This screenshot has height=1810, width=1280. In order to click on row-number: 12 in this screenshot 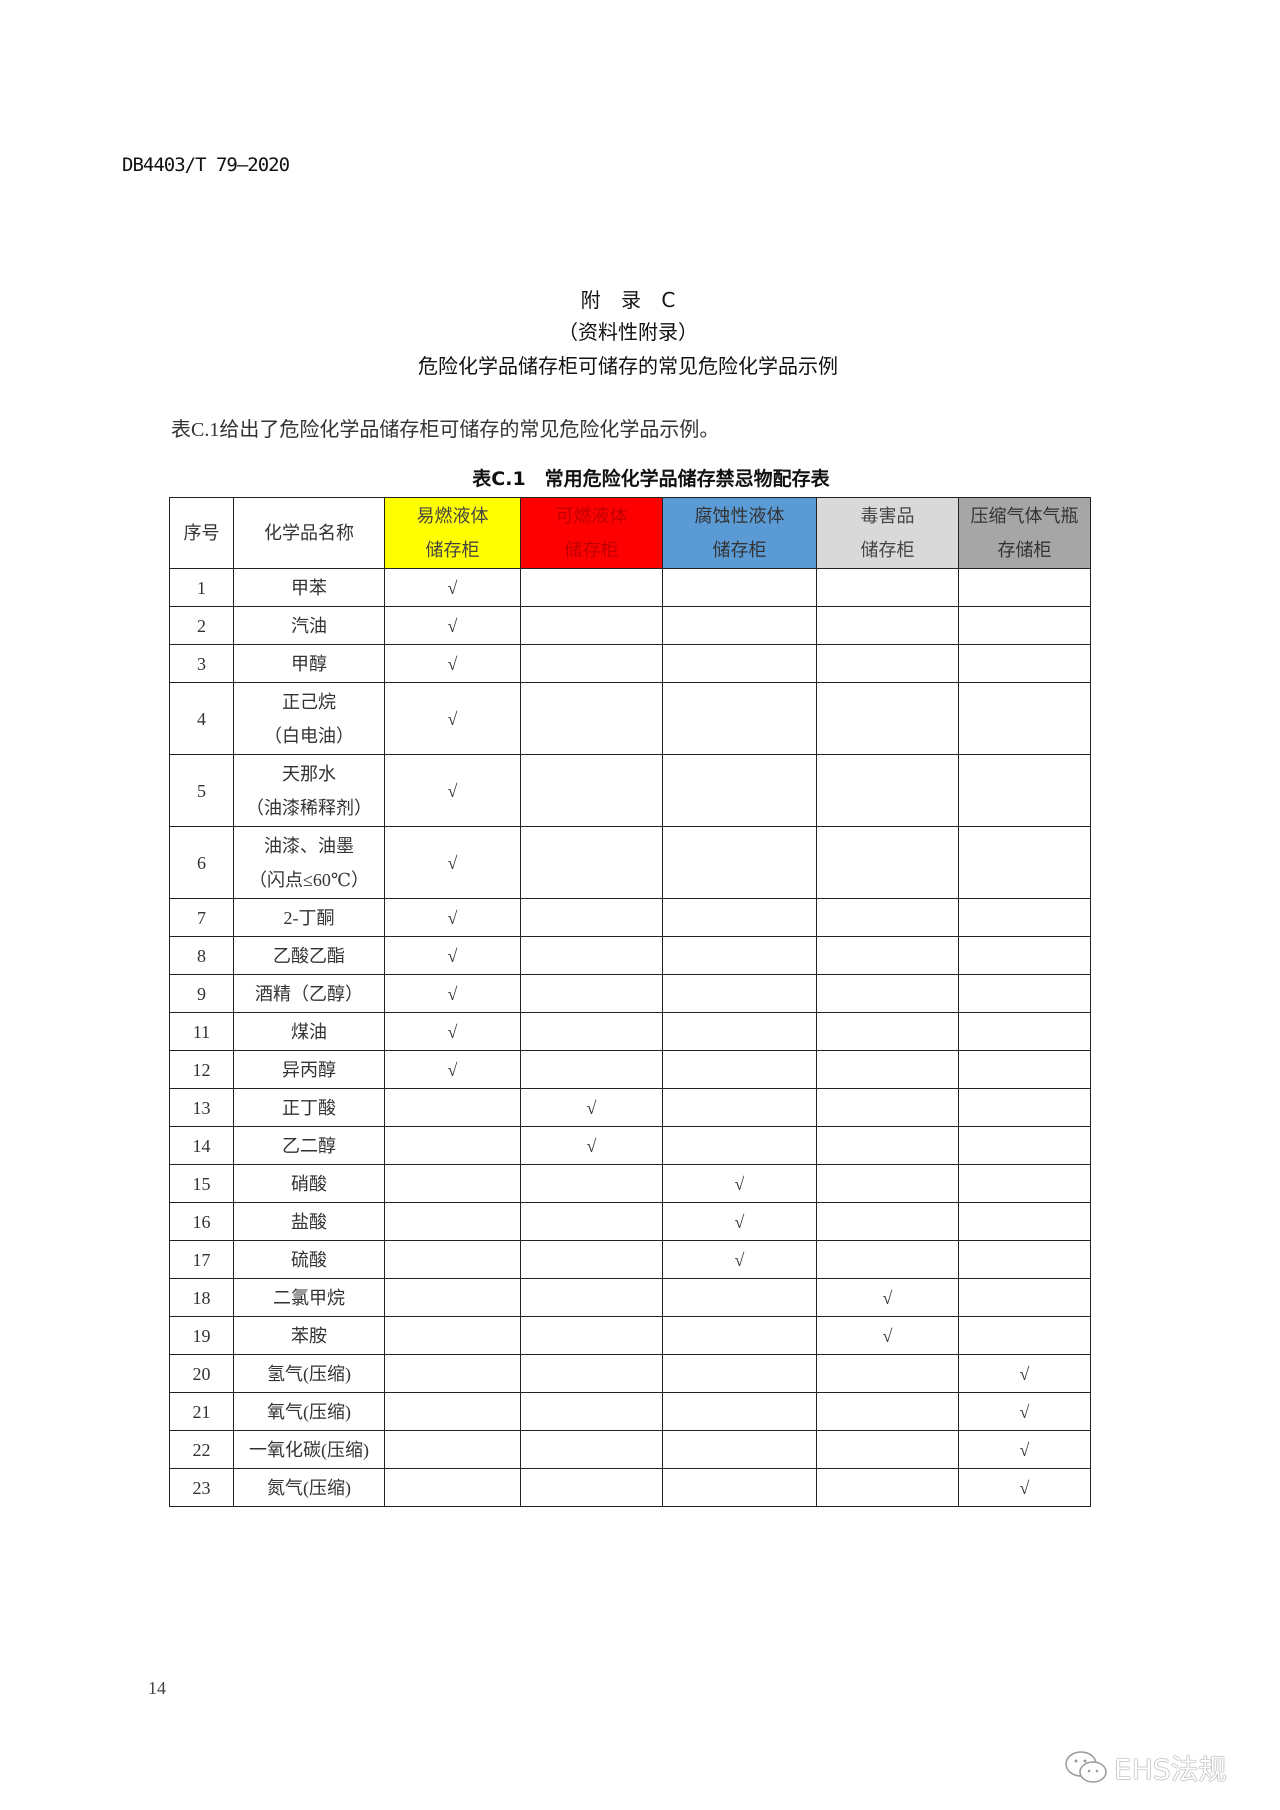, I will do `click(201, 1069)`.